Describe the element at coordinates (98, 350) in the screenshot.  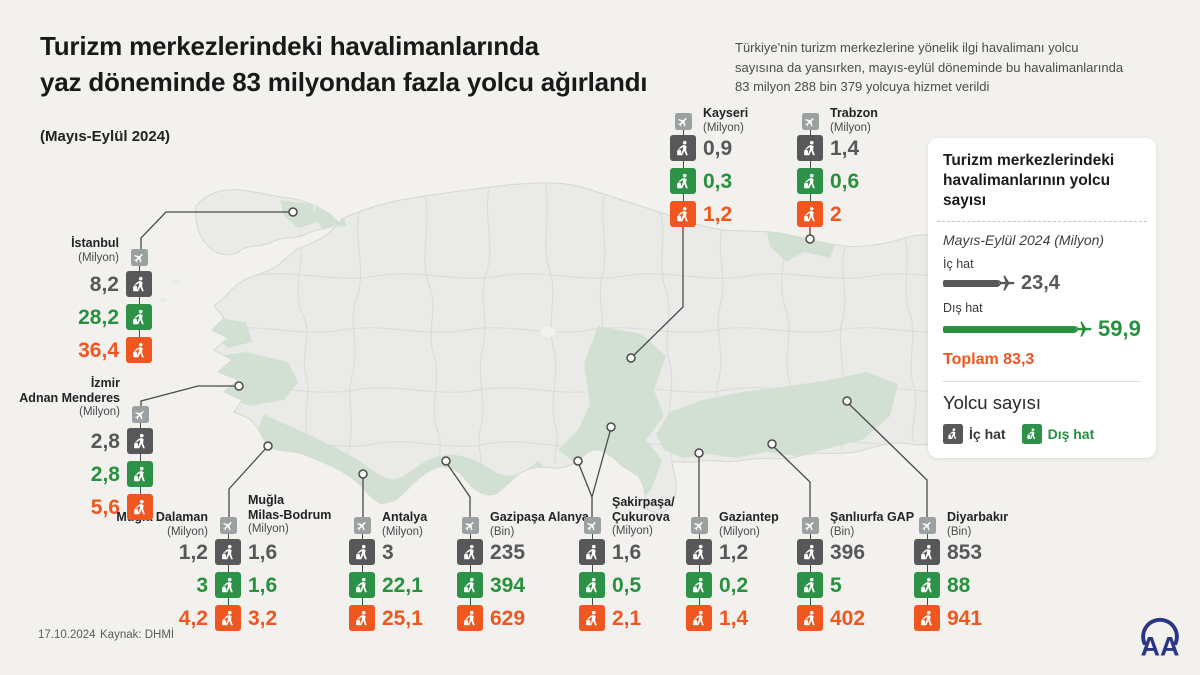
I see `total-value: 36,4` at that location.